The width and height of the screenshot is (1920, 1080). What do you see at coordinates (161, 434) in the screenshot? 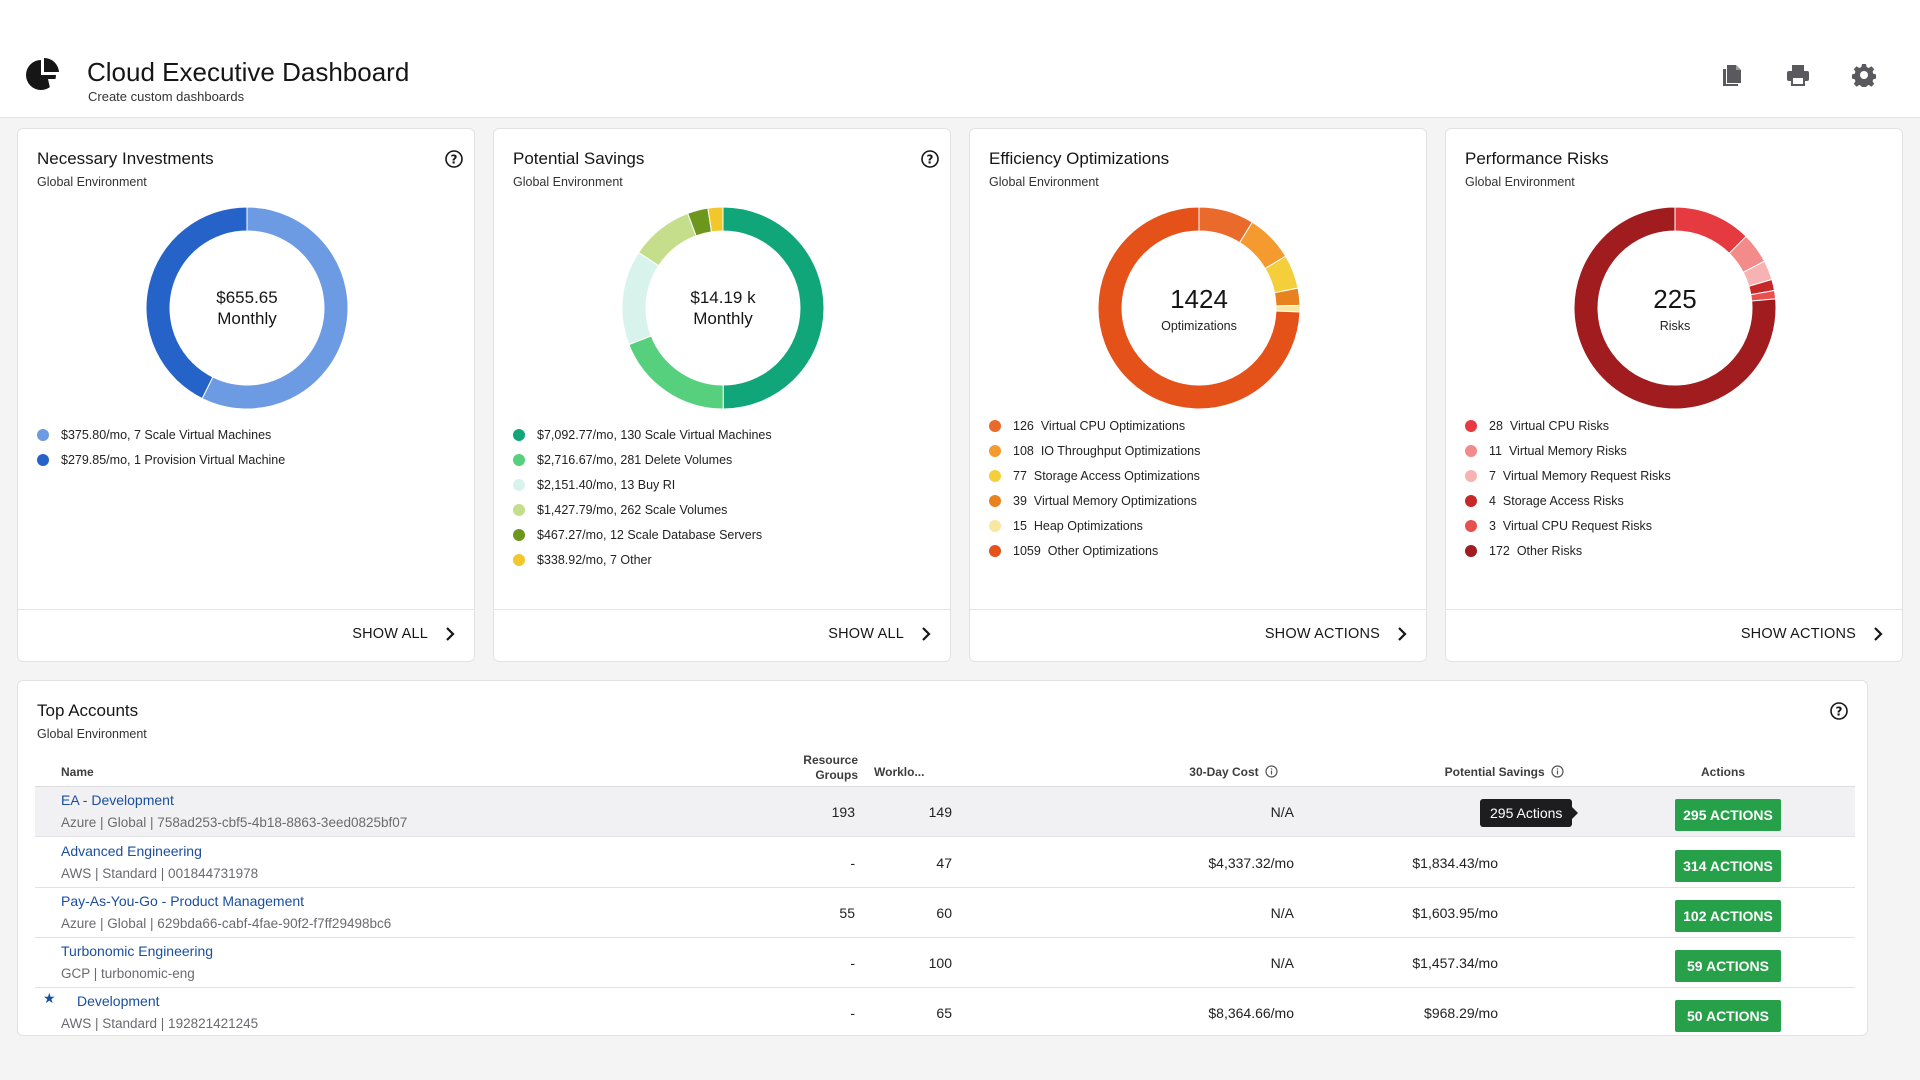
I see `legend-item: $375.80/mo, 7 Scale Virtual Machines` at bounding box center [161, 434].